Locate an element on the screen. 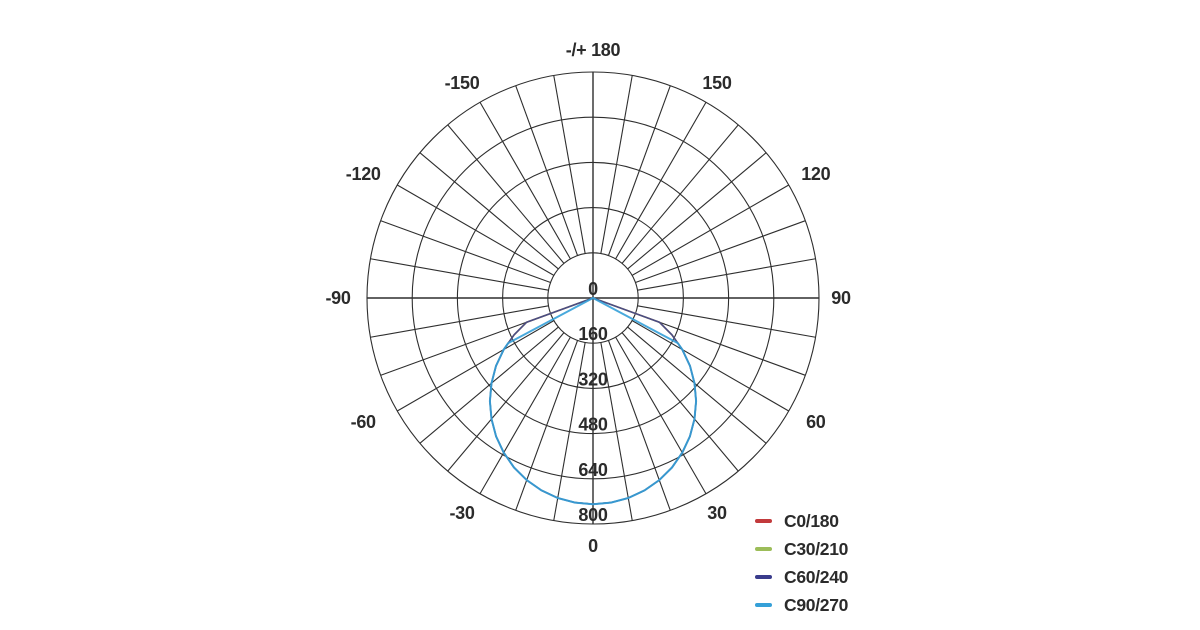 The height and width of the screenshot is (630, 1200). legend-item-c30-210: C30/210 is located at coordinates (801, 549).